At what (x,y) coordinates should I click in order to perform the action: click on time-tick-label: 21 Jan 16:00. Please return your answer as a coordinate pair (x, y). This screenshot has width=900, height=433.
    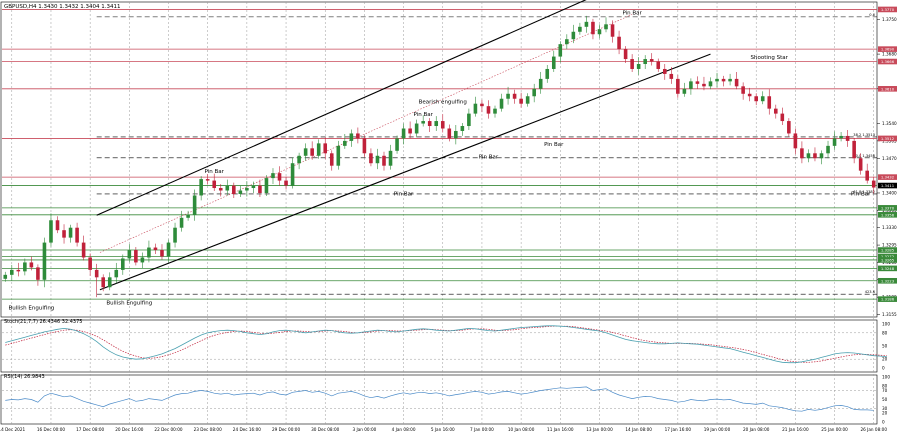
    Looking at the image, I should click on (795, 429).